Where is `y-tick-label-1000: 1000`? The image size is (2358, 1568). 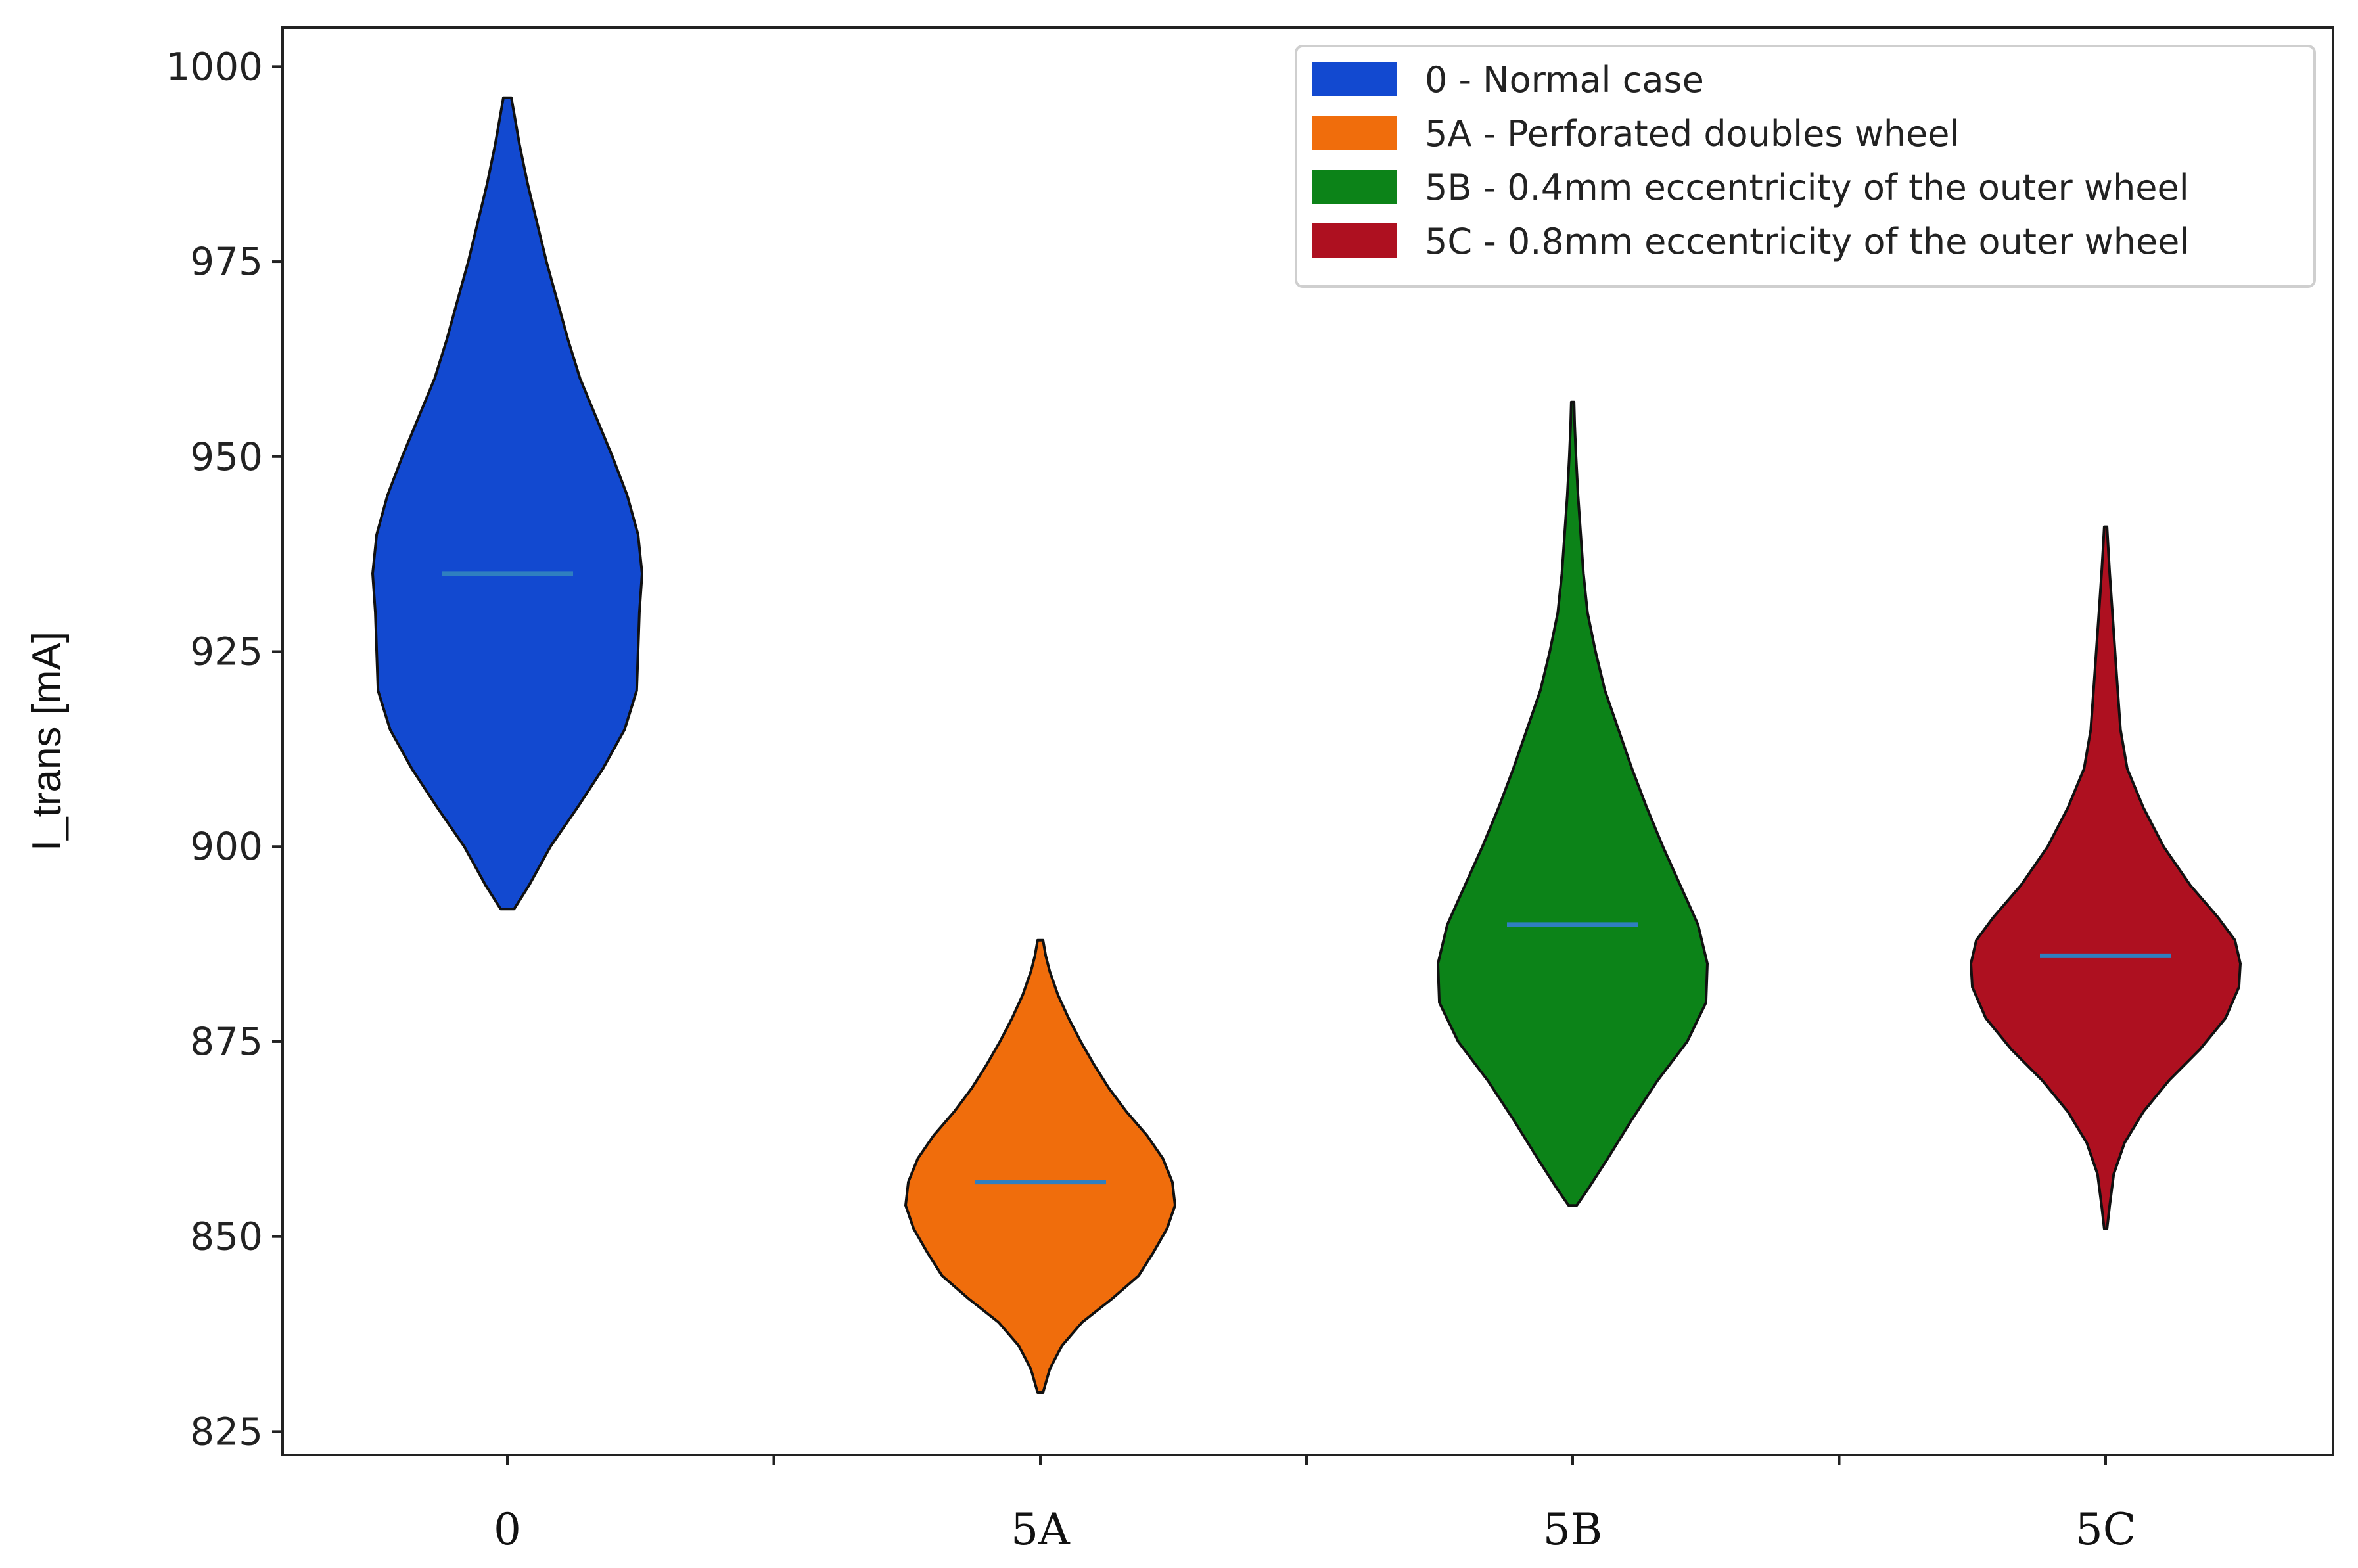
y-tick-label-1000: 1000 is located at coordinates (214, 66).